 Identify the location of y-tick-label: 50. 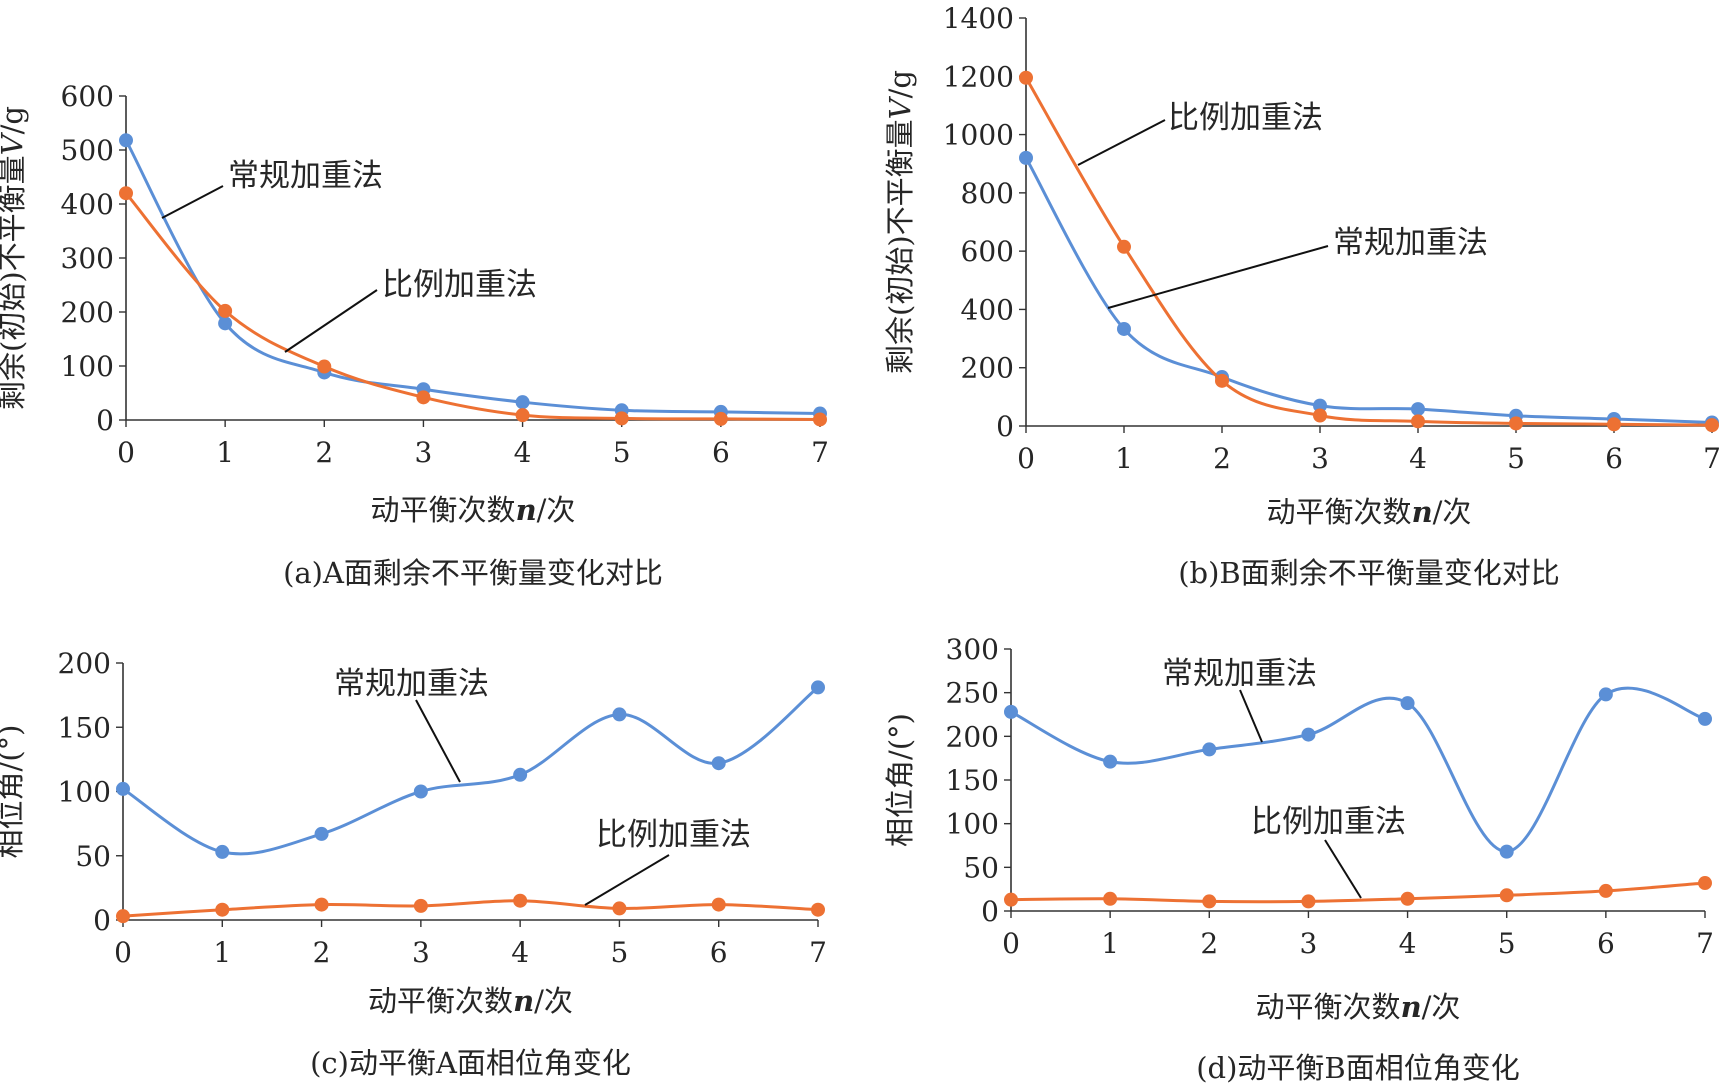
(93, 856).